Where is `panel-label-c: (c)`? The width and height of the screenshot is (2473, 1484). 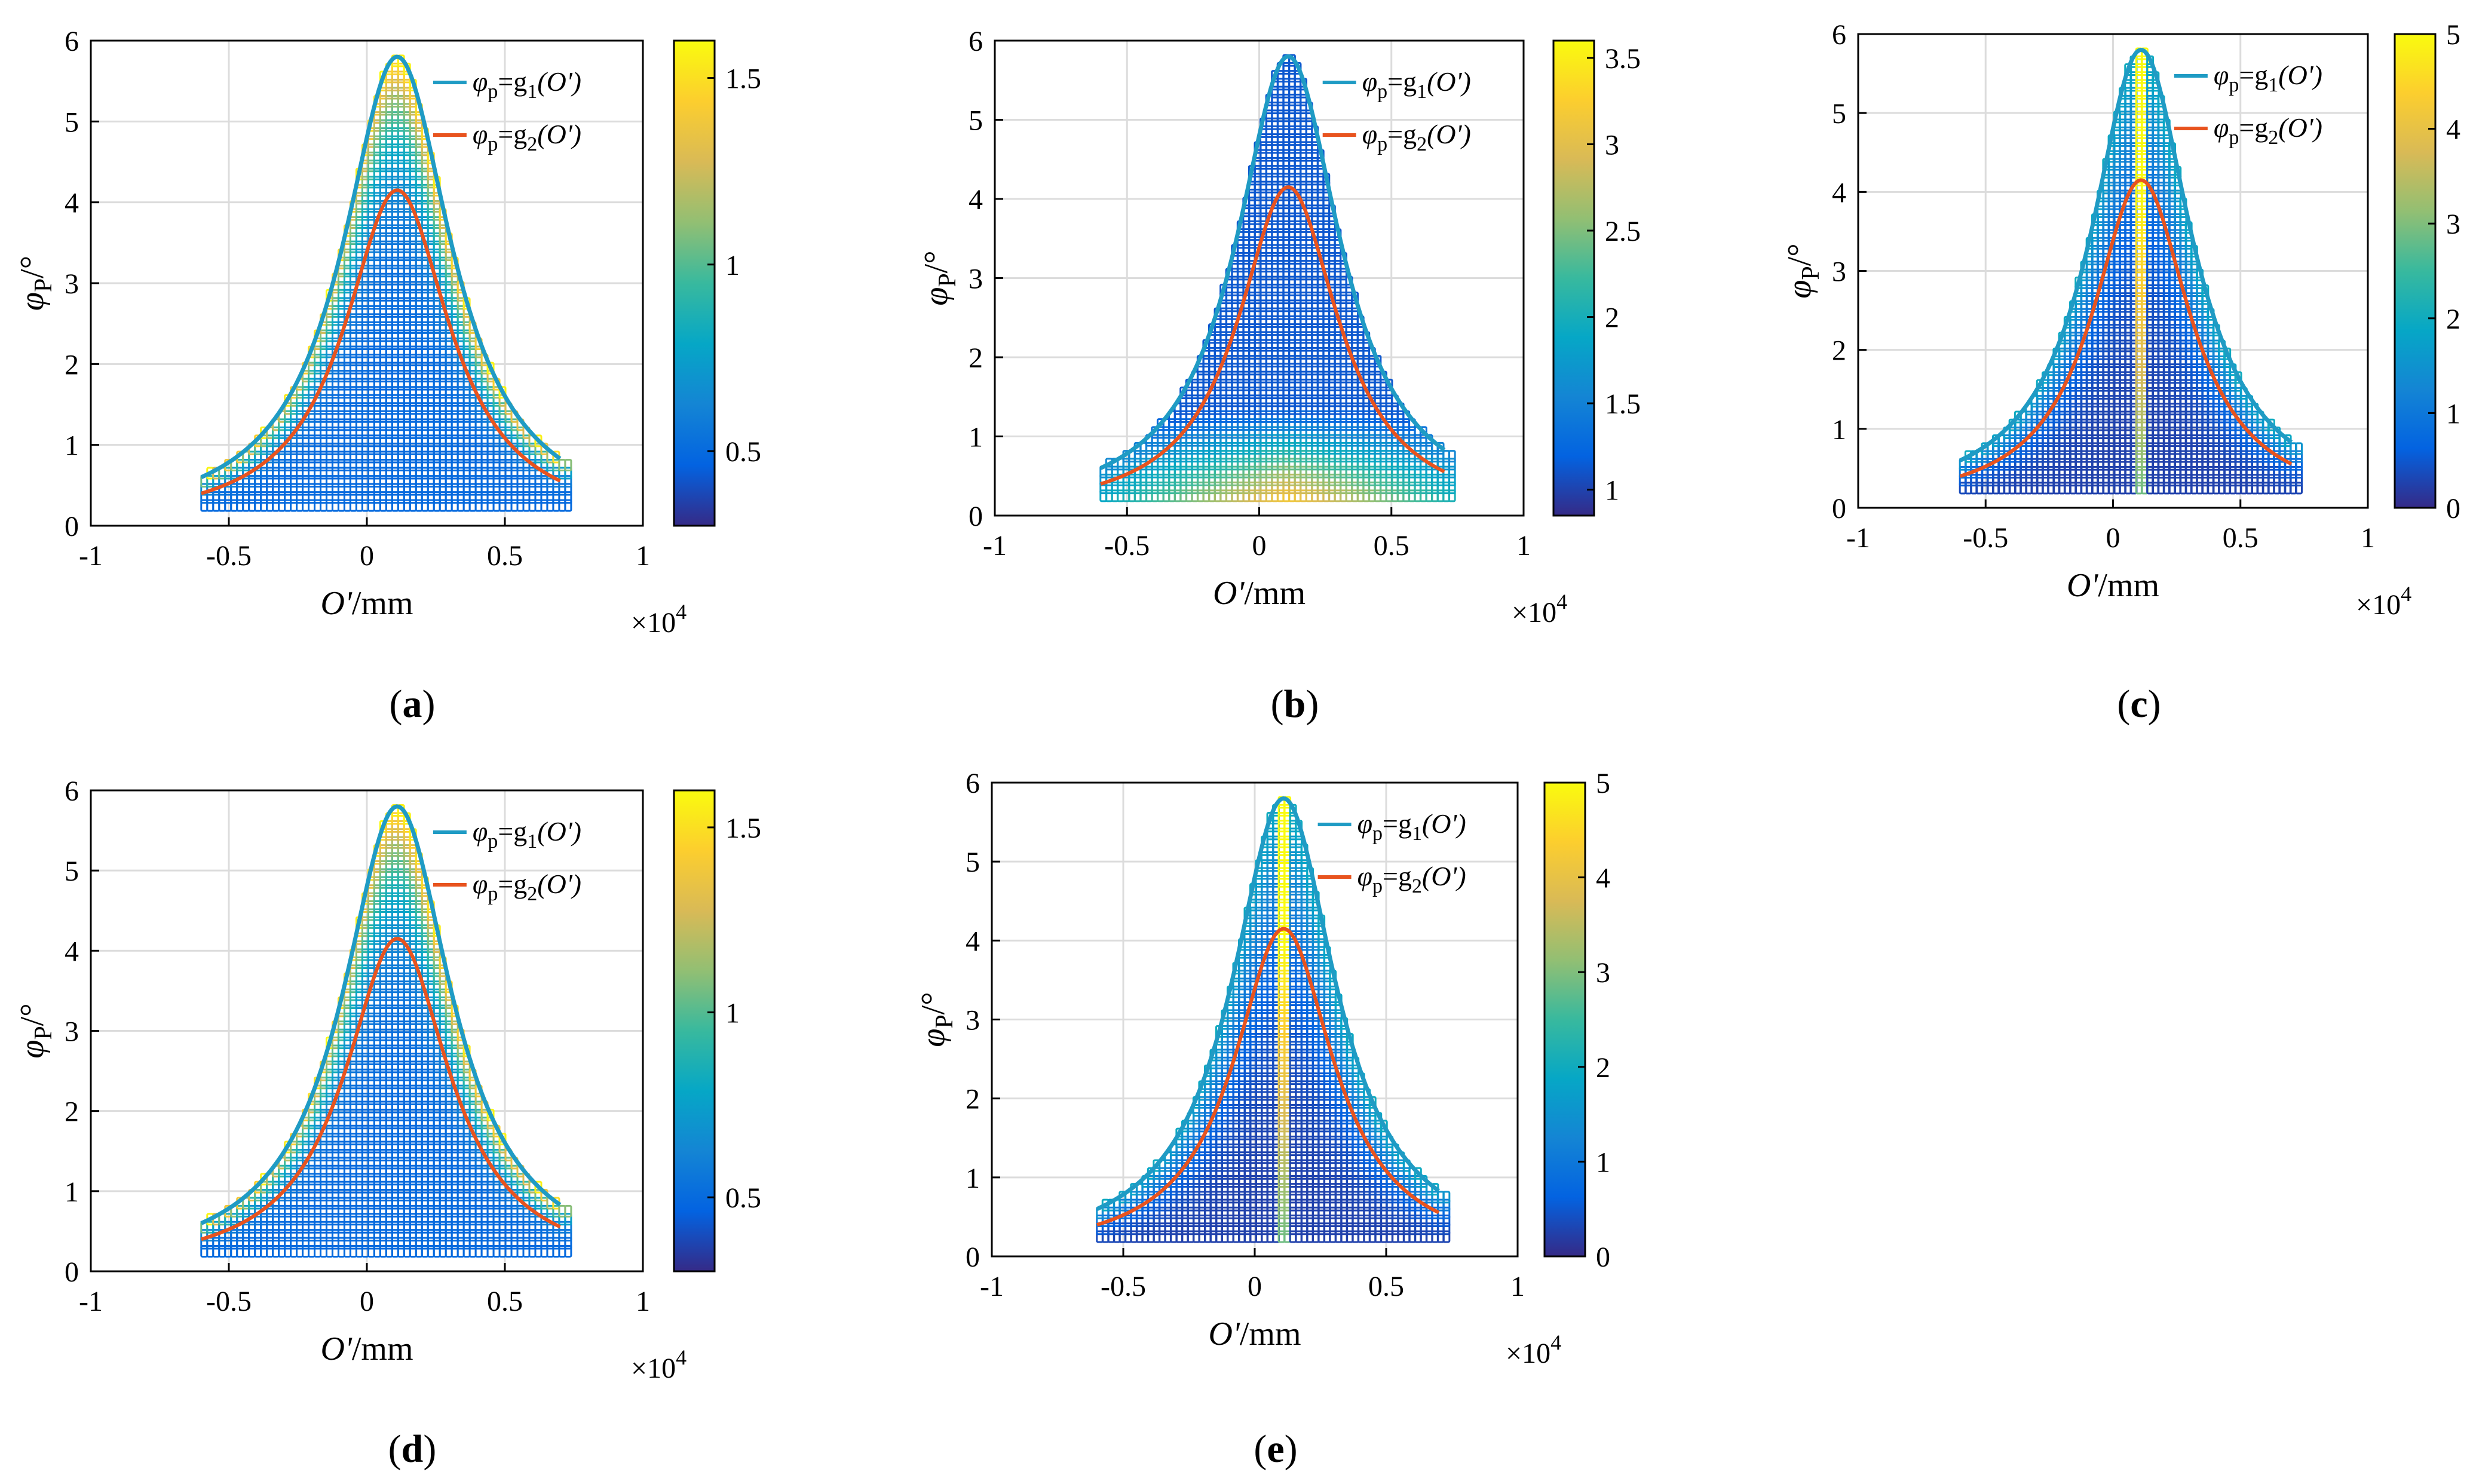
panel-label-c: (c) is located at coordinates (2139, 704).